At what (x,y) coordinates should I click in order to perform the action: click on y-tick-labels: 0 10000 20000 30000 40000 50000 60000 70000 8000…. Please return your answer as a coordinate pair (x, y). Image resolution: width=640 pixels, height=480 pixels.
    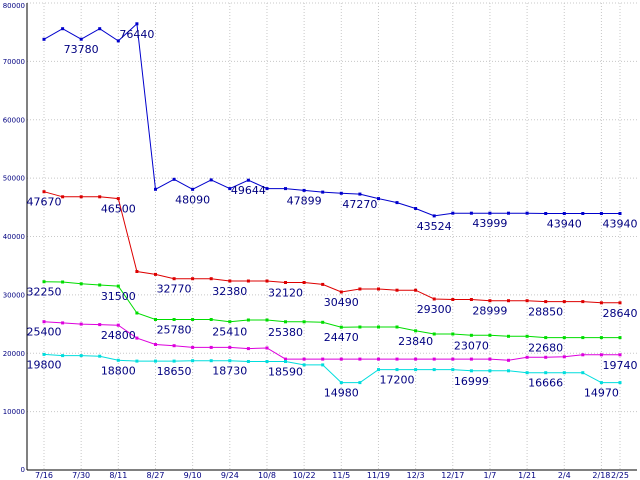
    Looking at the image, I should click on (14, 238).